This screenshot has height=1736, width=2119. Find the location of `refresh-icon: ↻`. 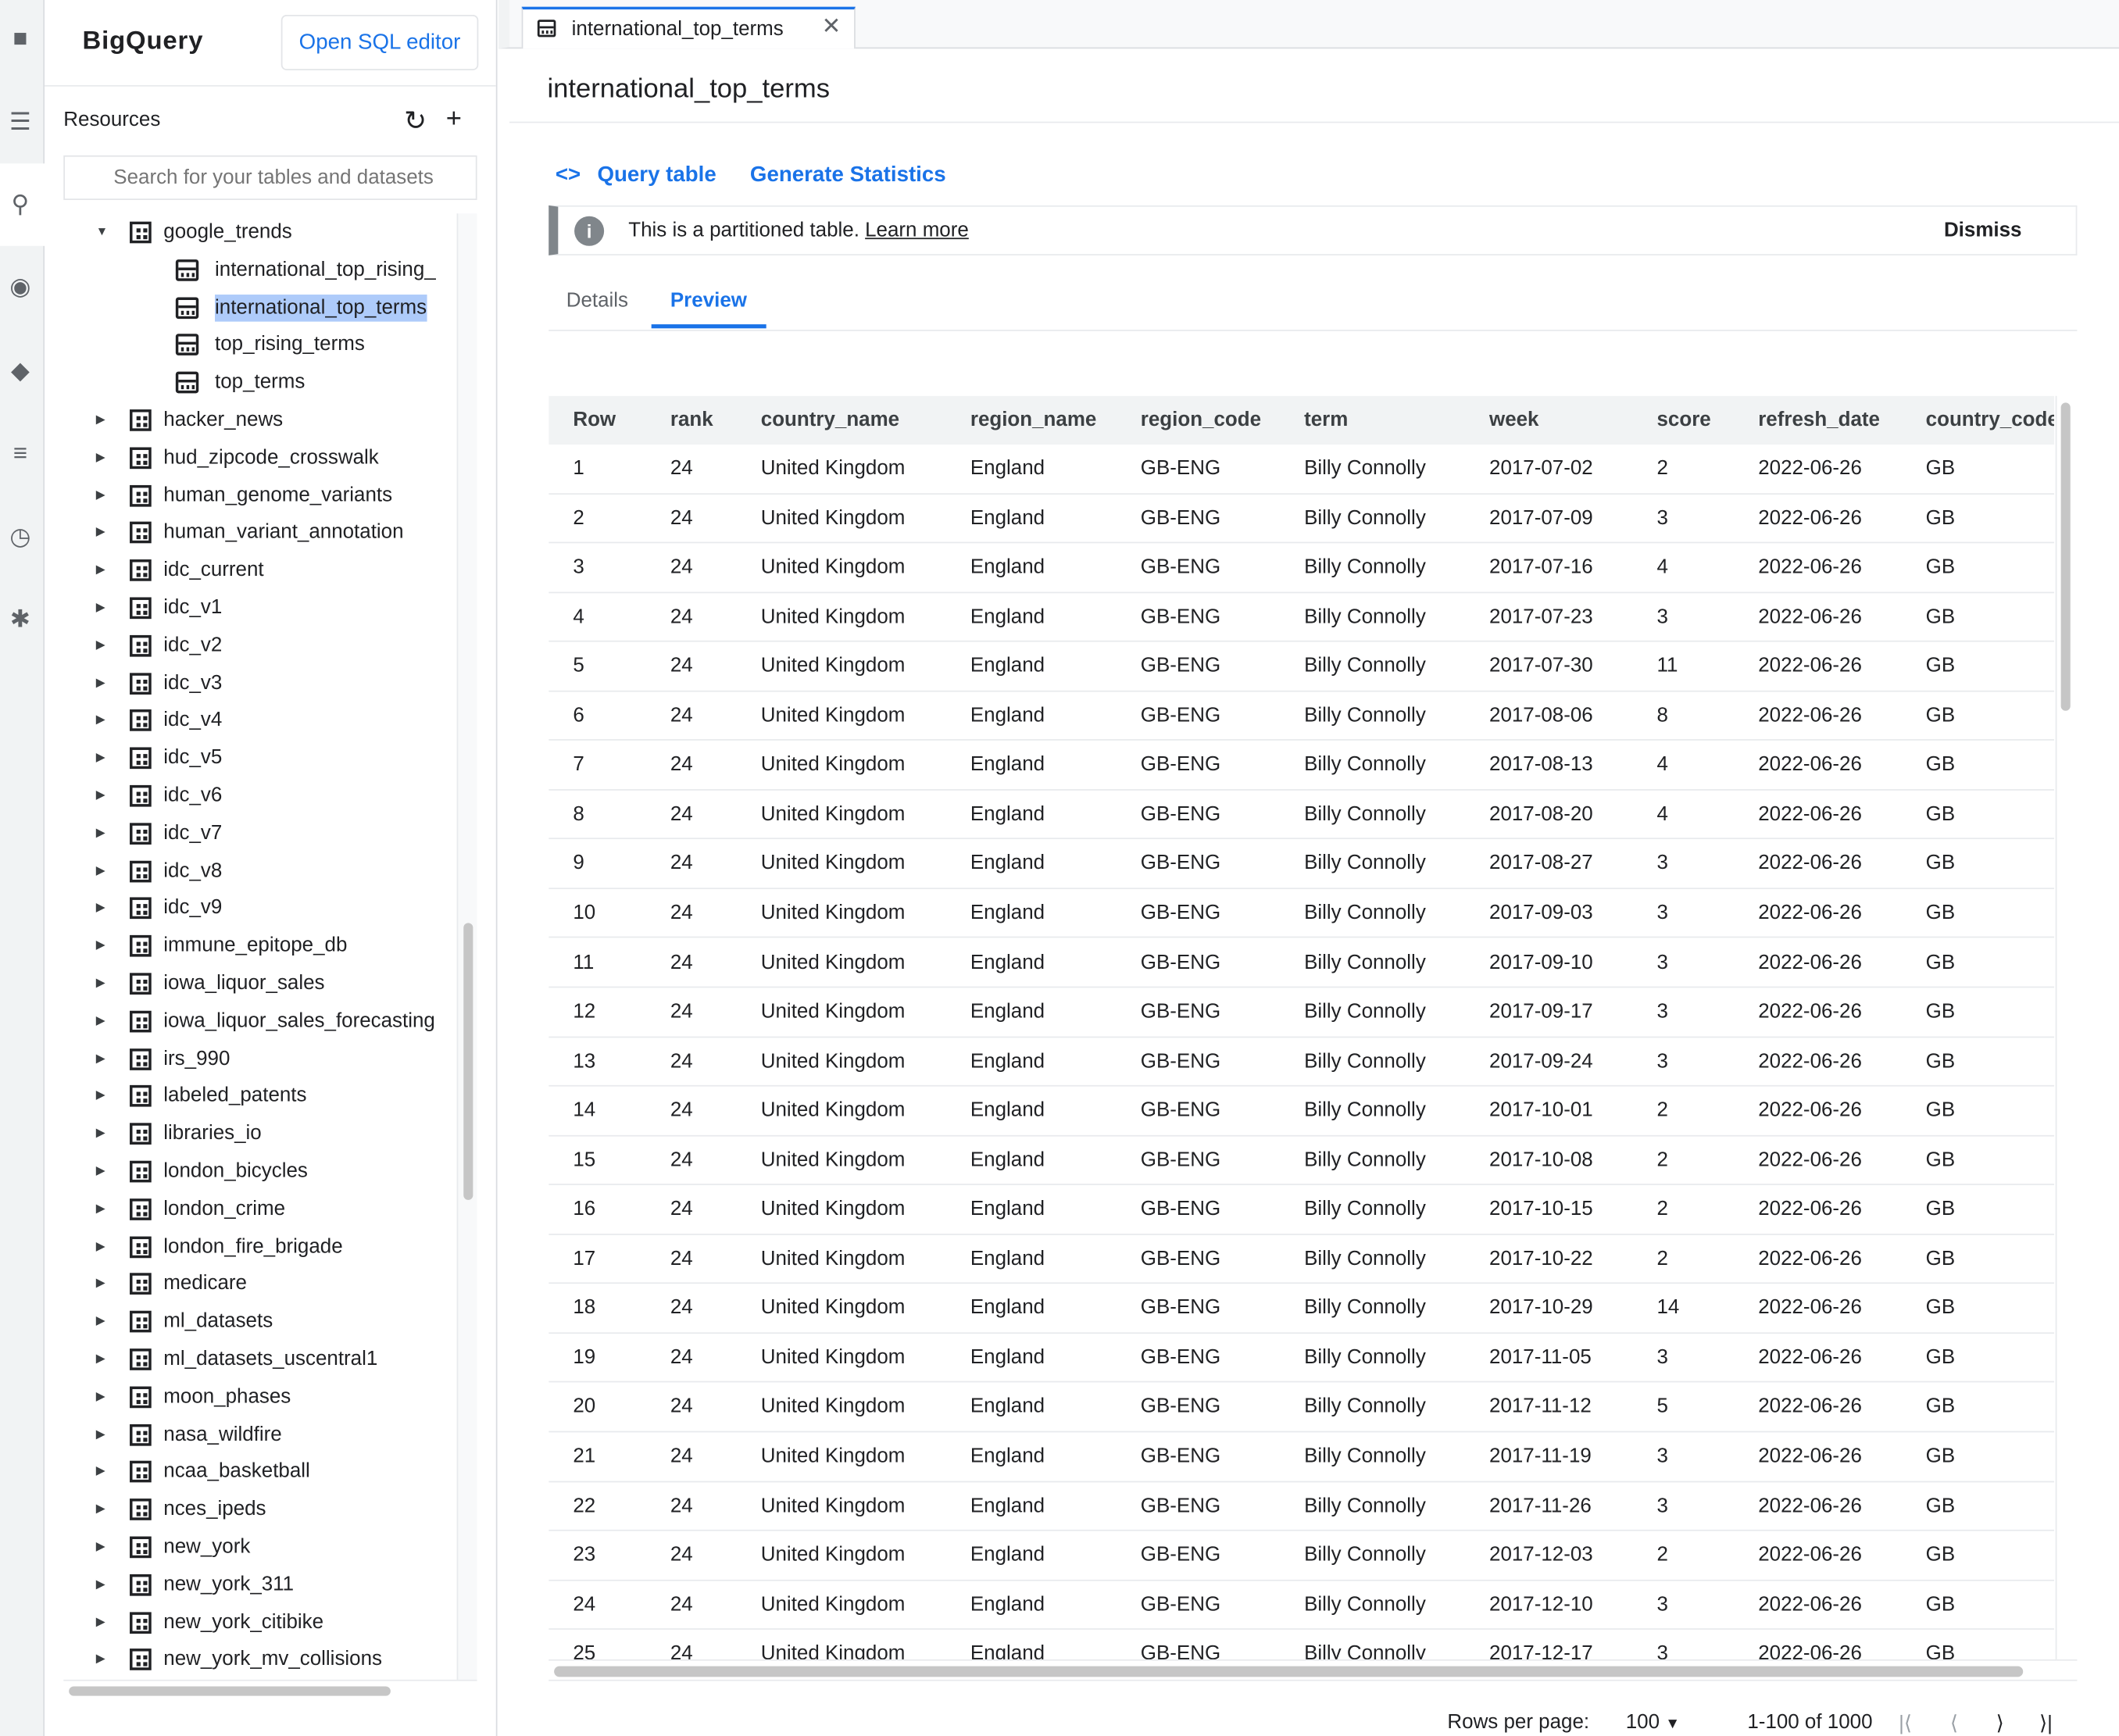

refresh-icon: ↻ is located at coordinates (416, 121).